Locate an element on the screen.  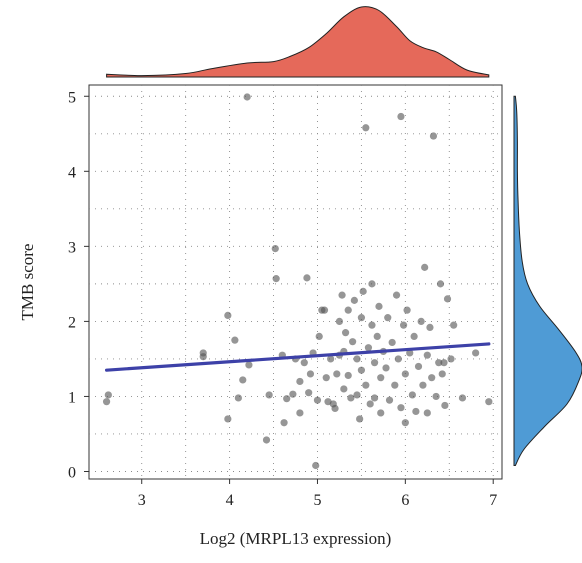
x-tick-label: 6 is located at coordinates (405, 500).